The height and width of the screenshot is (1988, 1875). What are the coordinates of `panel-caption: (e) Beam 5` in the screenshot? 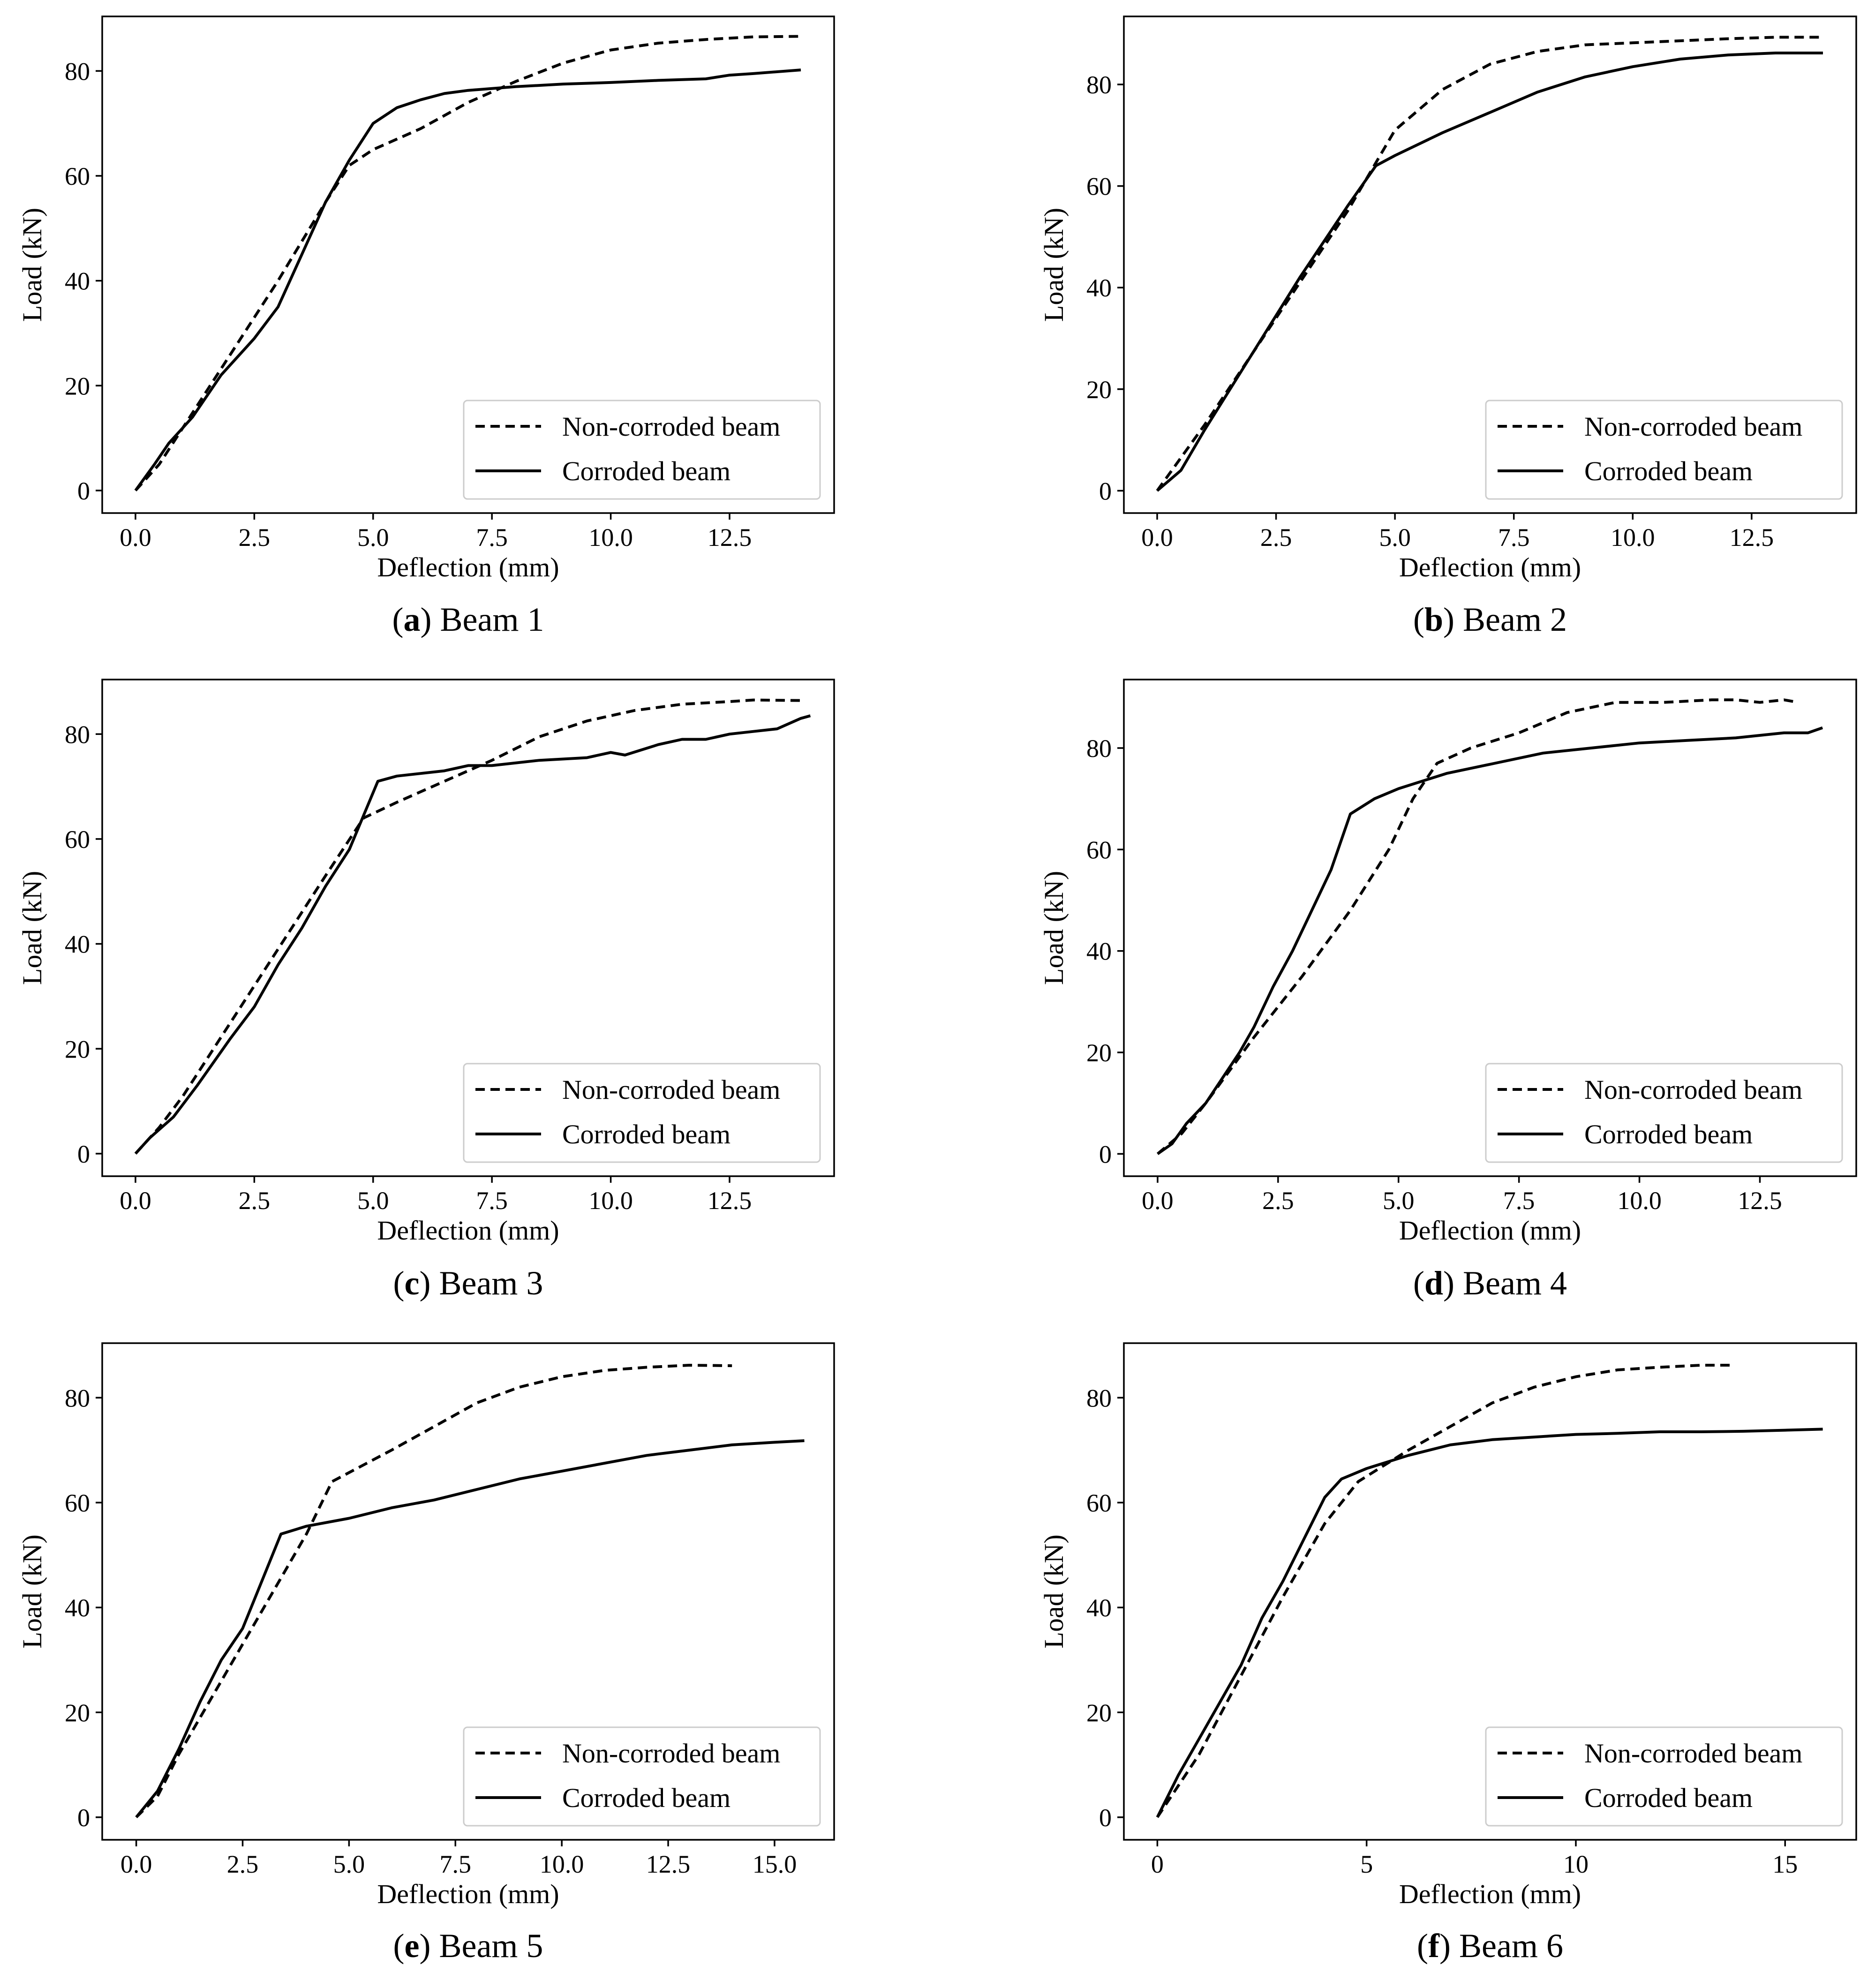 It's located at (468, 1946).